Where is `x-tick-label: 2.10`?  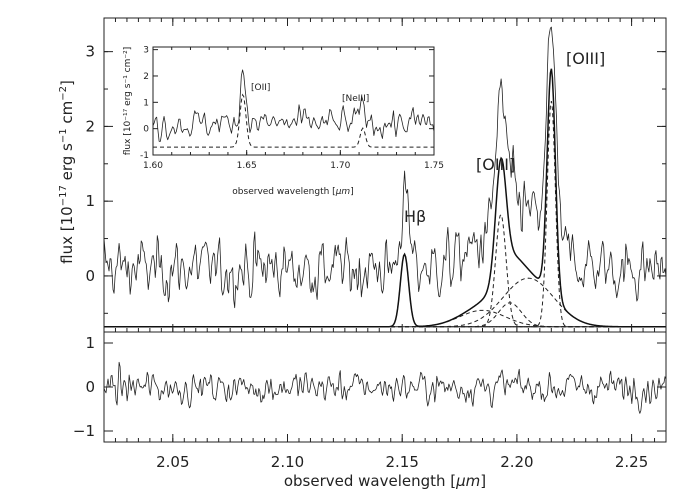
x-tick-label: 2.10 is located at coordinates (287, 462).